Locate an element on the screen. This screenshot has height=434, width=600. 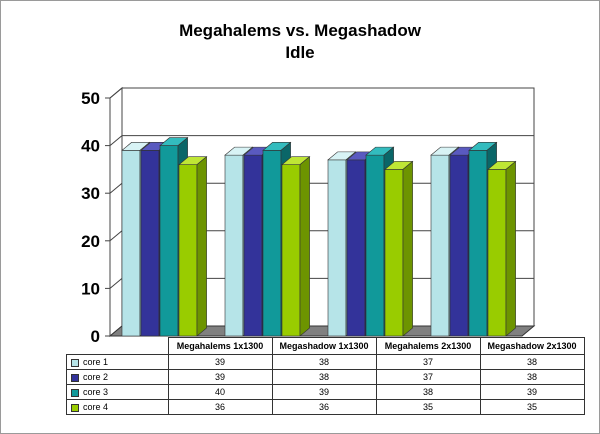
table-row: core 1 39 38 37 38 is located at coordinates (325, 362).